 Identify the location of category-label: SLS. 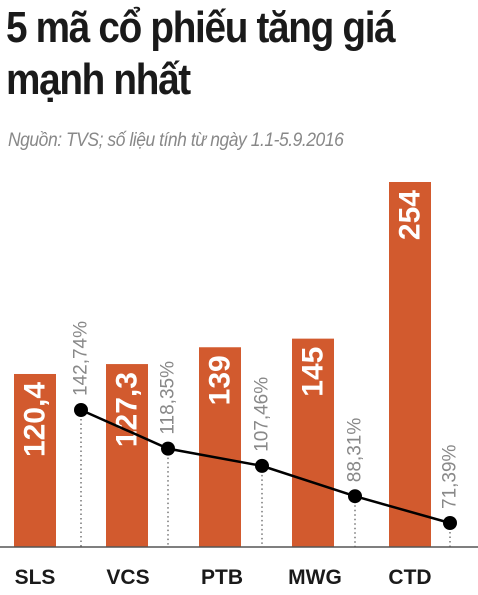
(35, 577).